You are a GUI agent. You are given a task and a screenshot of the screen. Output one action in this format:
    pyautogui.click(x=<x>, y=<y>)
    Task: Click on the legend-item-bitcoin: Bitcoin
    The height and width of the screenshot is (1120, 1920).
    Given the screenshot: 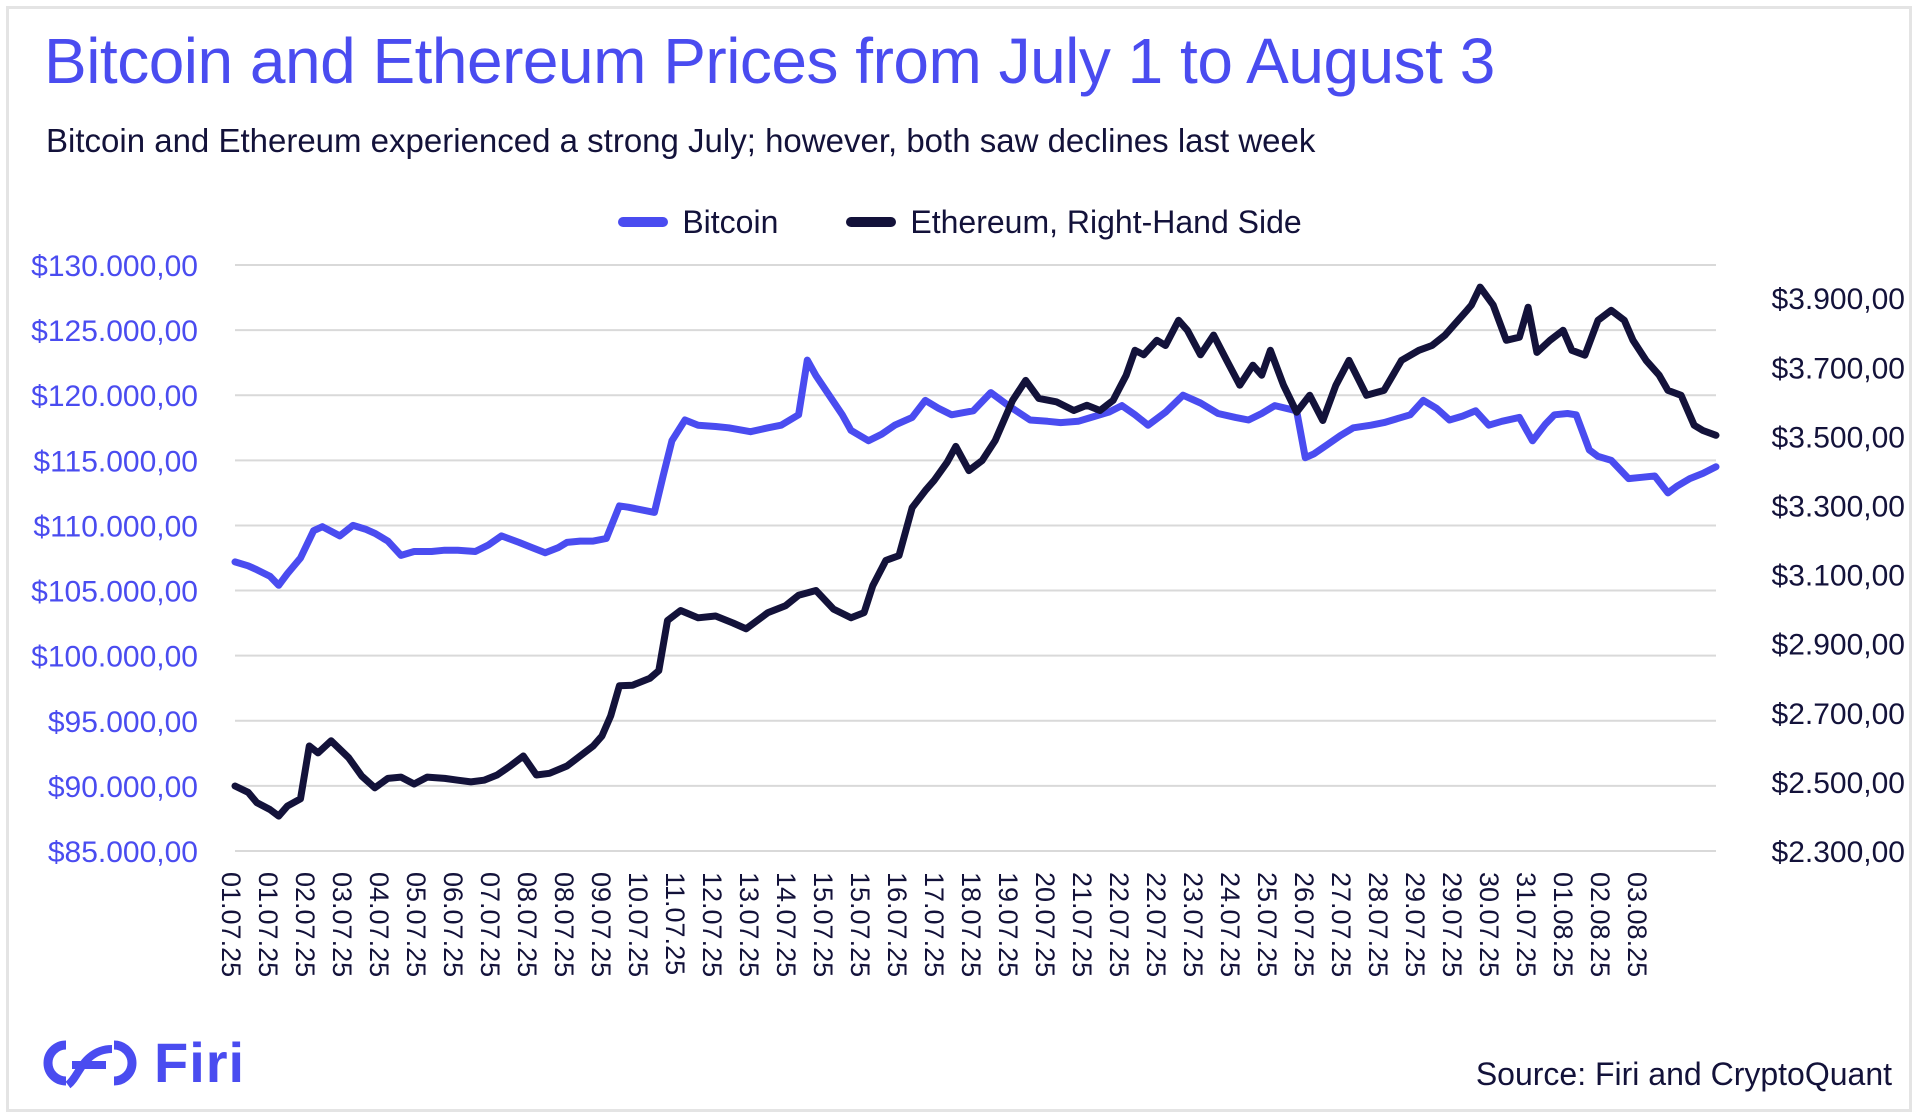 What is the action you would take?
    pyautogui.click(x=698, y=222)
    